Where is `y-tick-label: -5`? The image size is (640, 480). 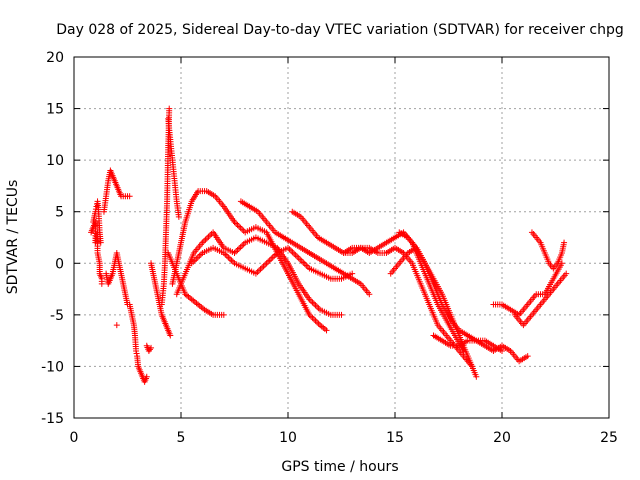
y-tick-label: -5 is located at coordinates (57, 316).